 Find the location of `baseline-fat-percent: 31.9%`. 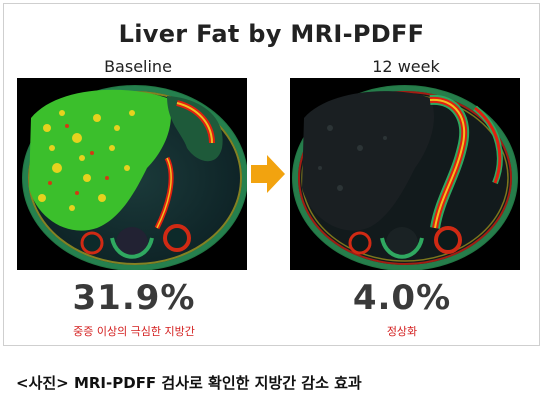

baseline-fat-percent: 31.9% is located at coordinates (134, 298).